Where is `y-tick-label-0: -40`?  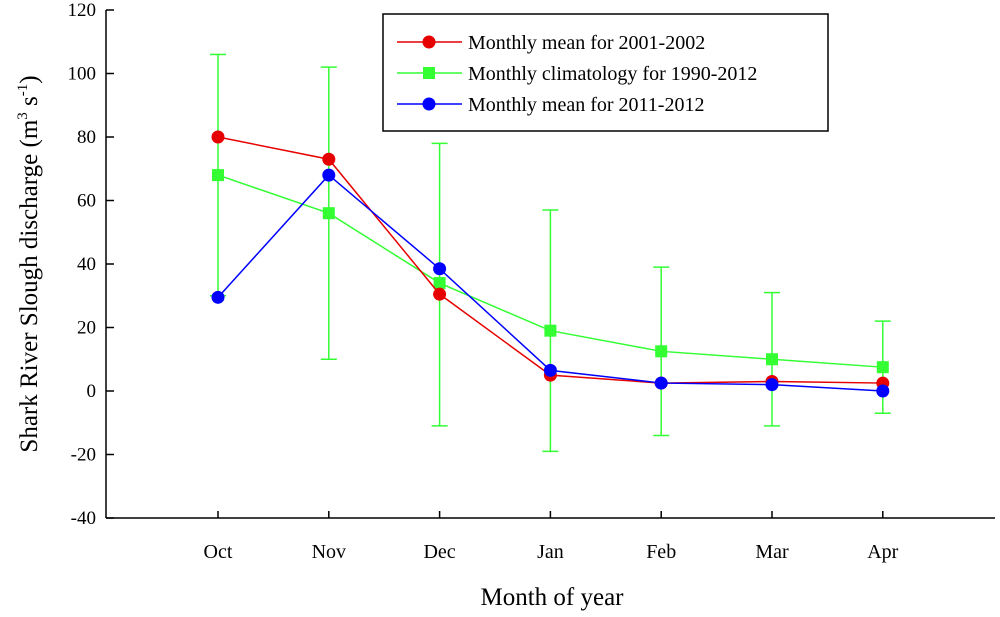
y-tick-label-0: -40 is located at coordinates (83, 518).